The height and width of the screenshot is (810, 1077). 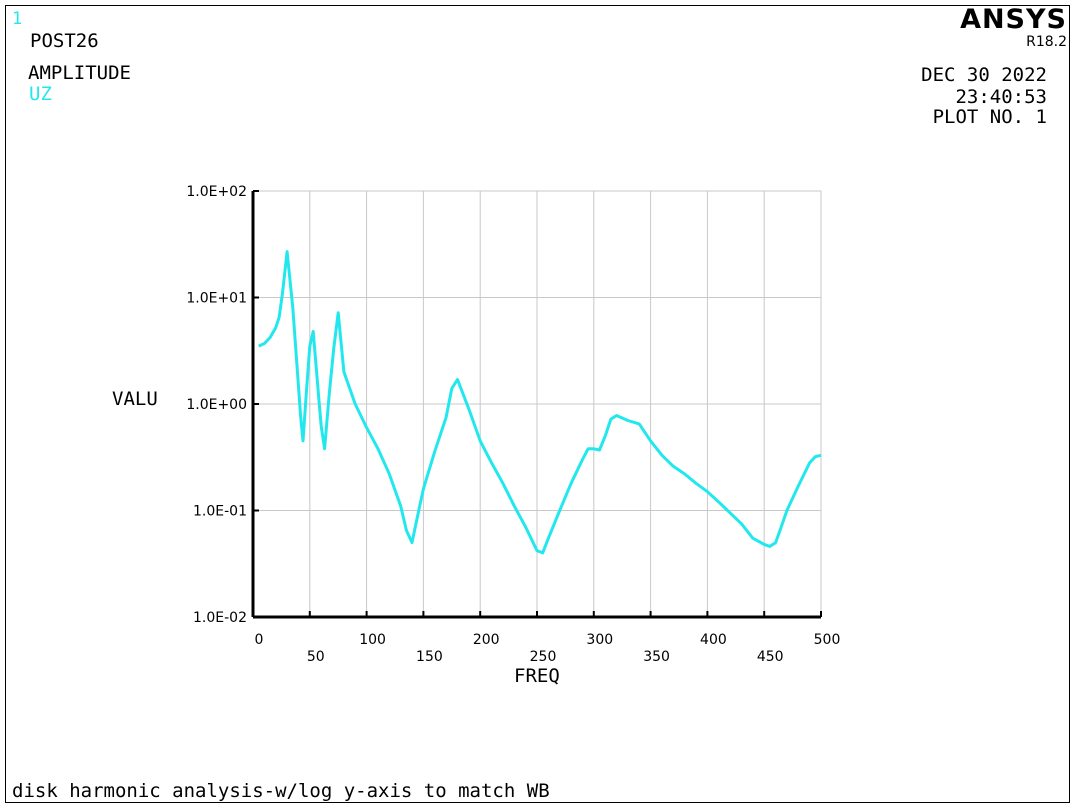 What do you see at coordinates (713, 640) in the screenshot?
I see `x-tick-label: 400` at bounding box center [713, 640].